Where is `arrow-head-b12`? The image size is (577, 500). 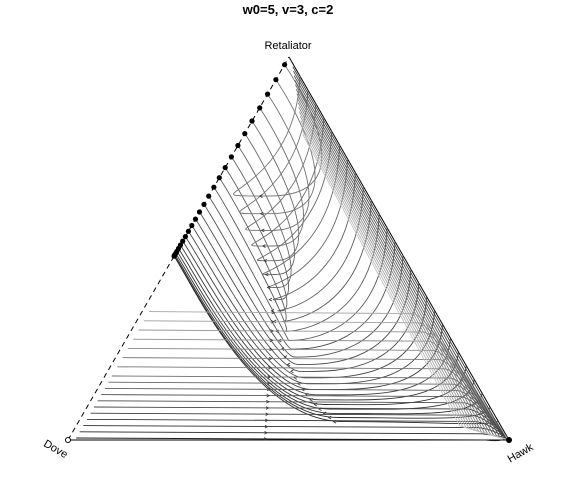
arrow-head-b12 is located at coordinates (270, 358).